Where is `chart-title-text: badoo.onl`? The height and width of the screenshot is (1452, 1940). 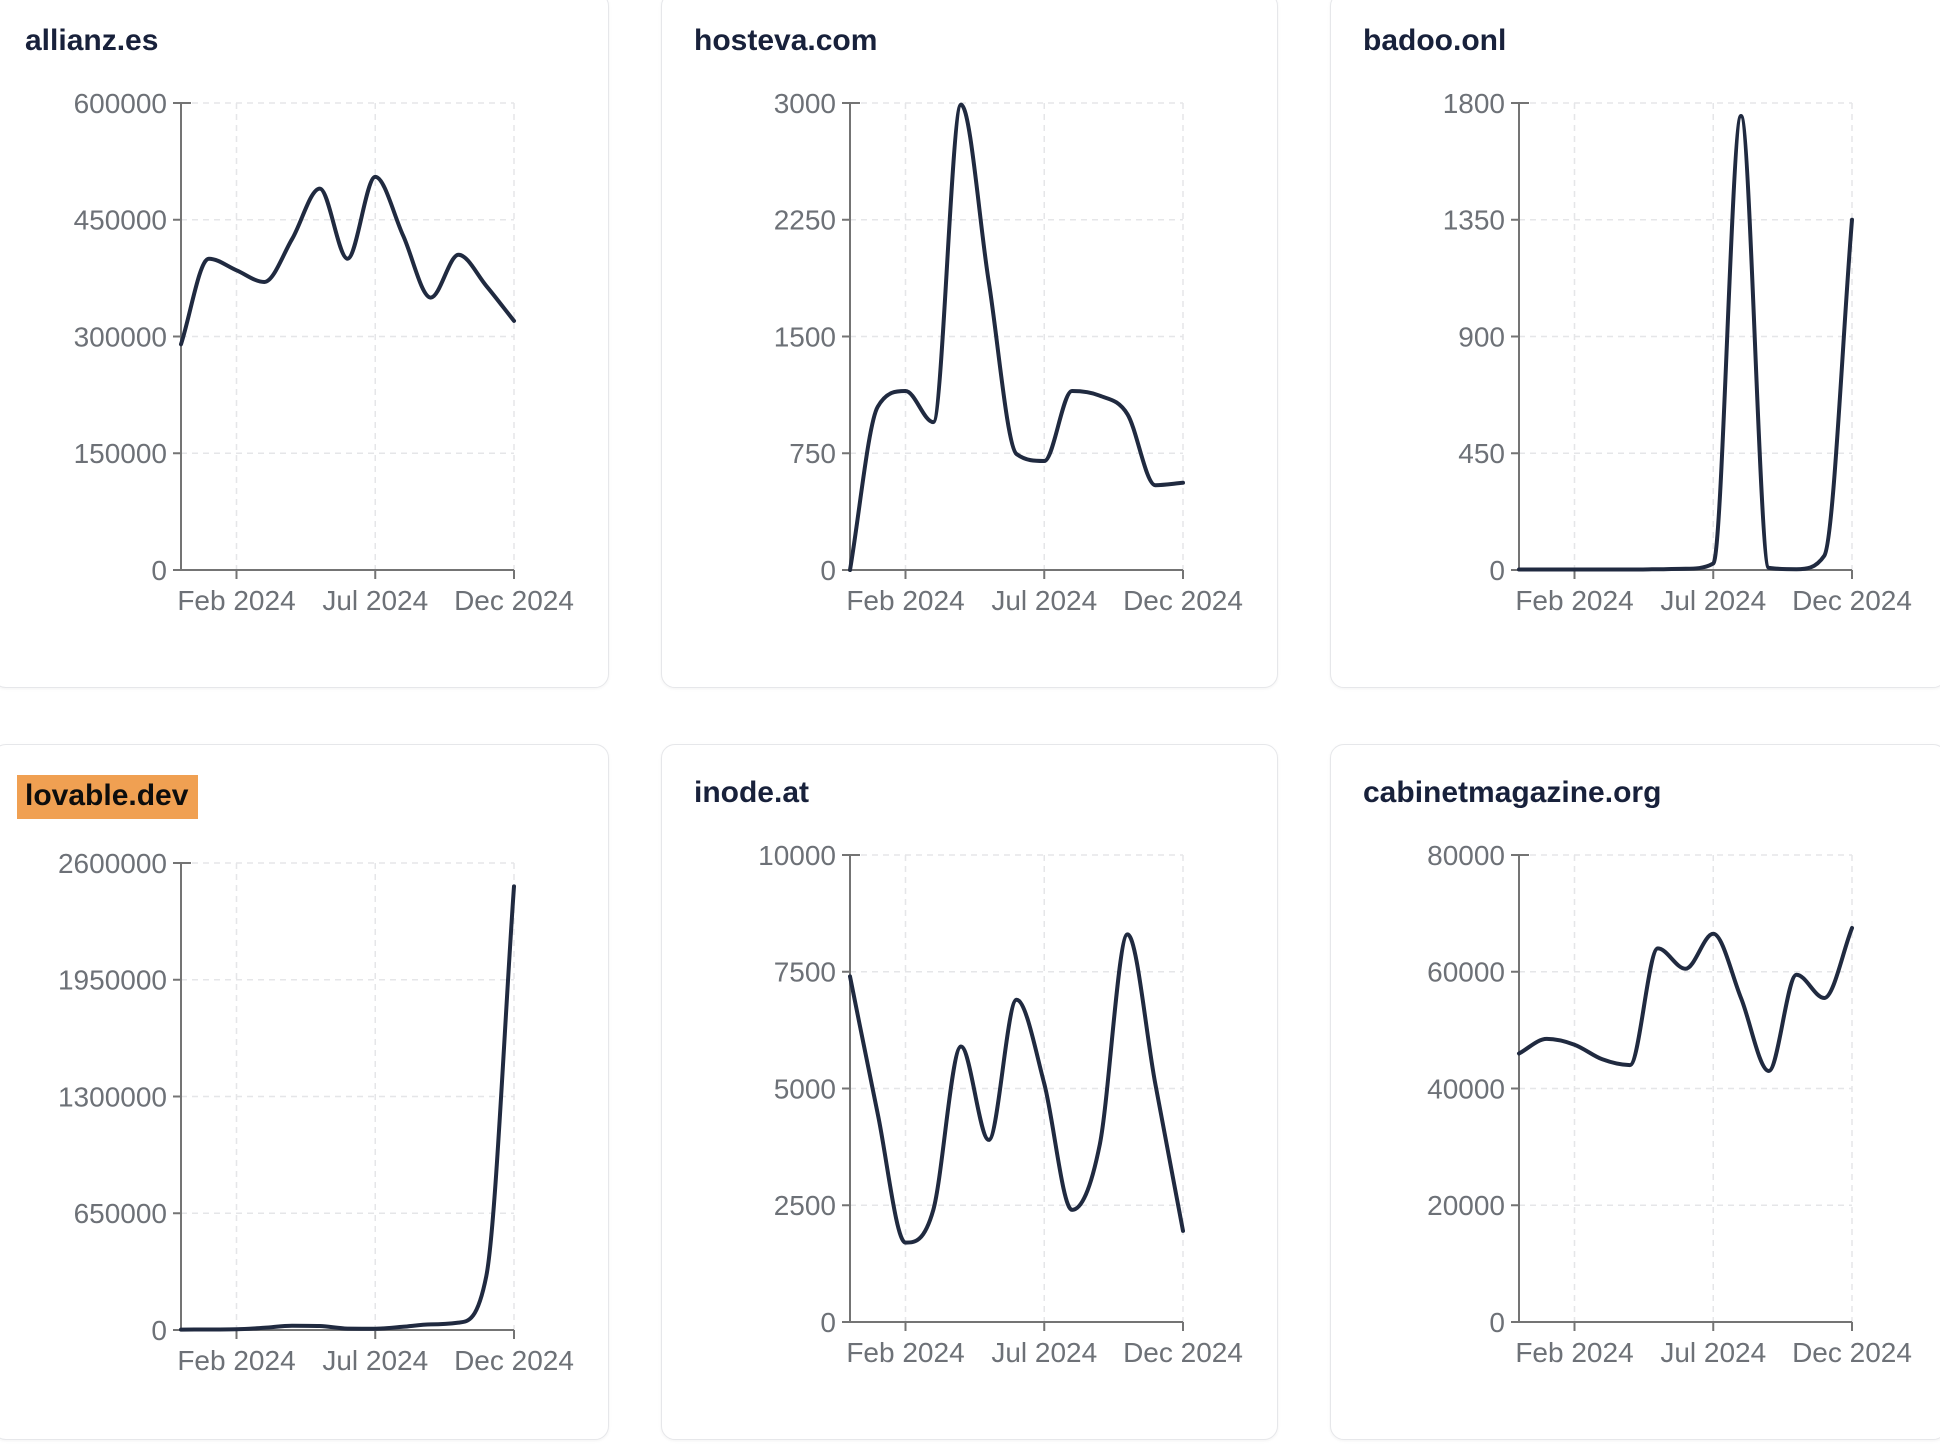 chart-title-text: badoo.onl is located at coordinates (1435, 40).